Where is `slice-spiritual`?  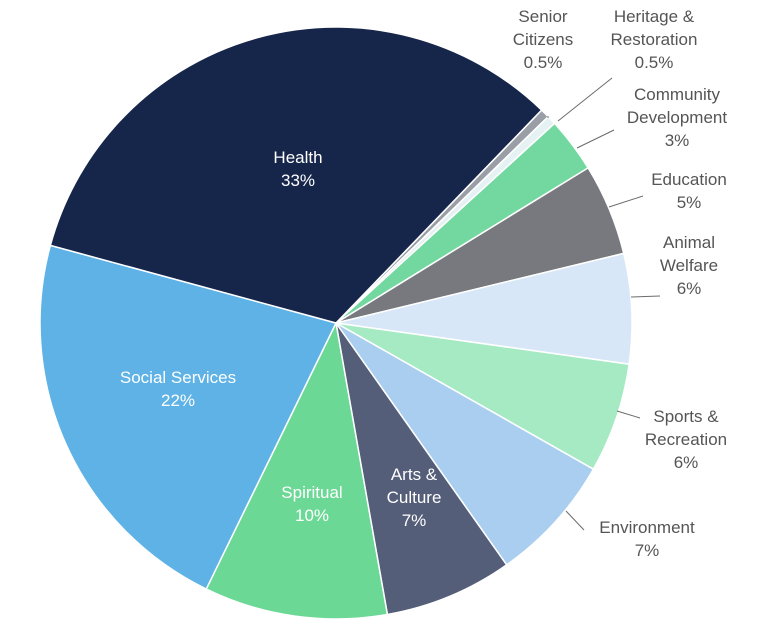
slice-spiritual is located at coordinates (297, 470).